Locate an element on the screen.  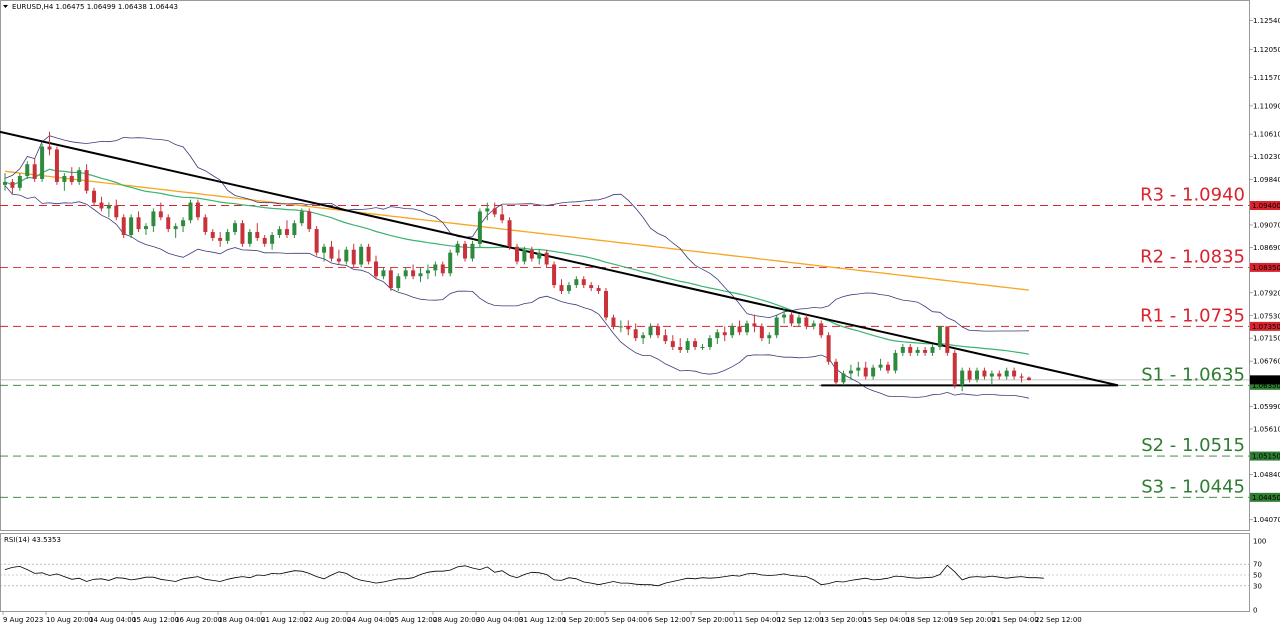
y-tick-label: 1.07920 is located at coordinates (1266, 293).